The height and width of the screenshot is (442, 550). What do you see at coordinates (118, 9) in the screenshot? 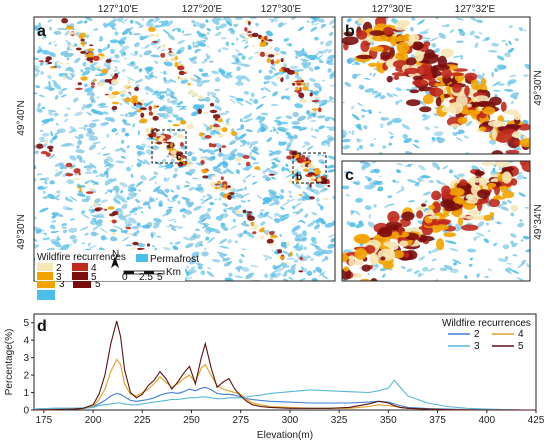
I see `lon-tick-127-10: 127°10'E` at bounding box center [118, 9].